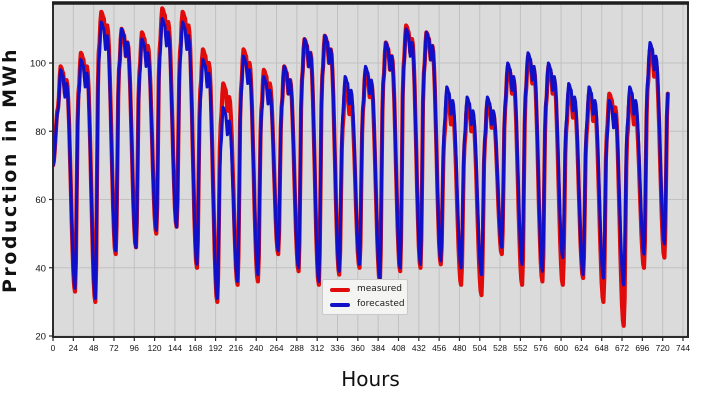 The height and width of the screenshot is (401, 706). I want to click on svg-text: 40, so click(40, 268).